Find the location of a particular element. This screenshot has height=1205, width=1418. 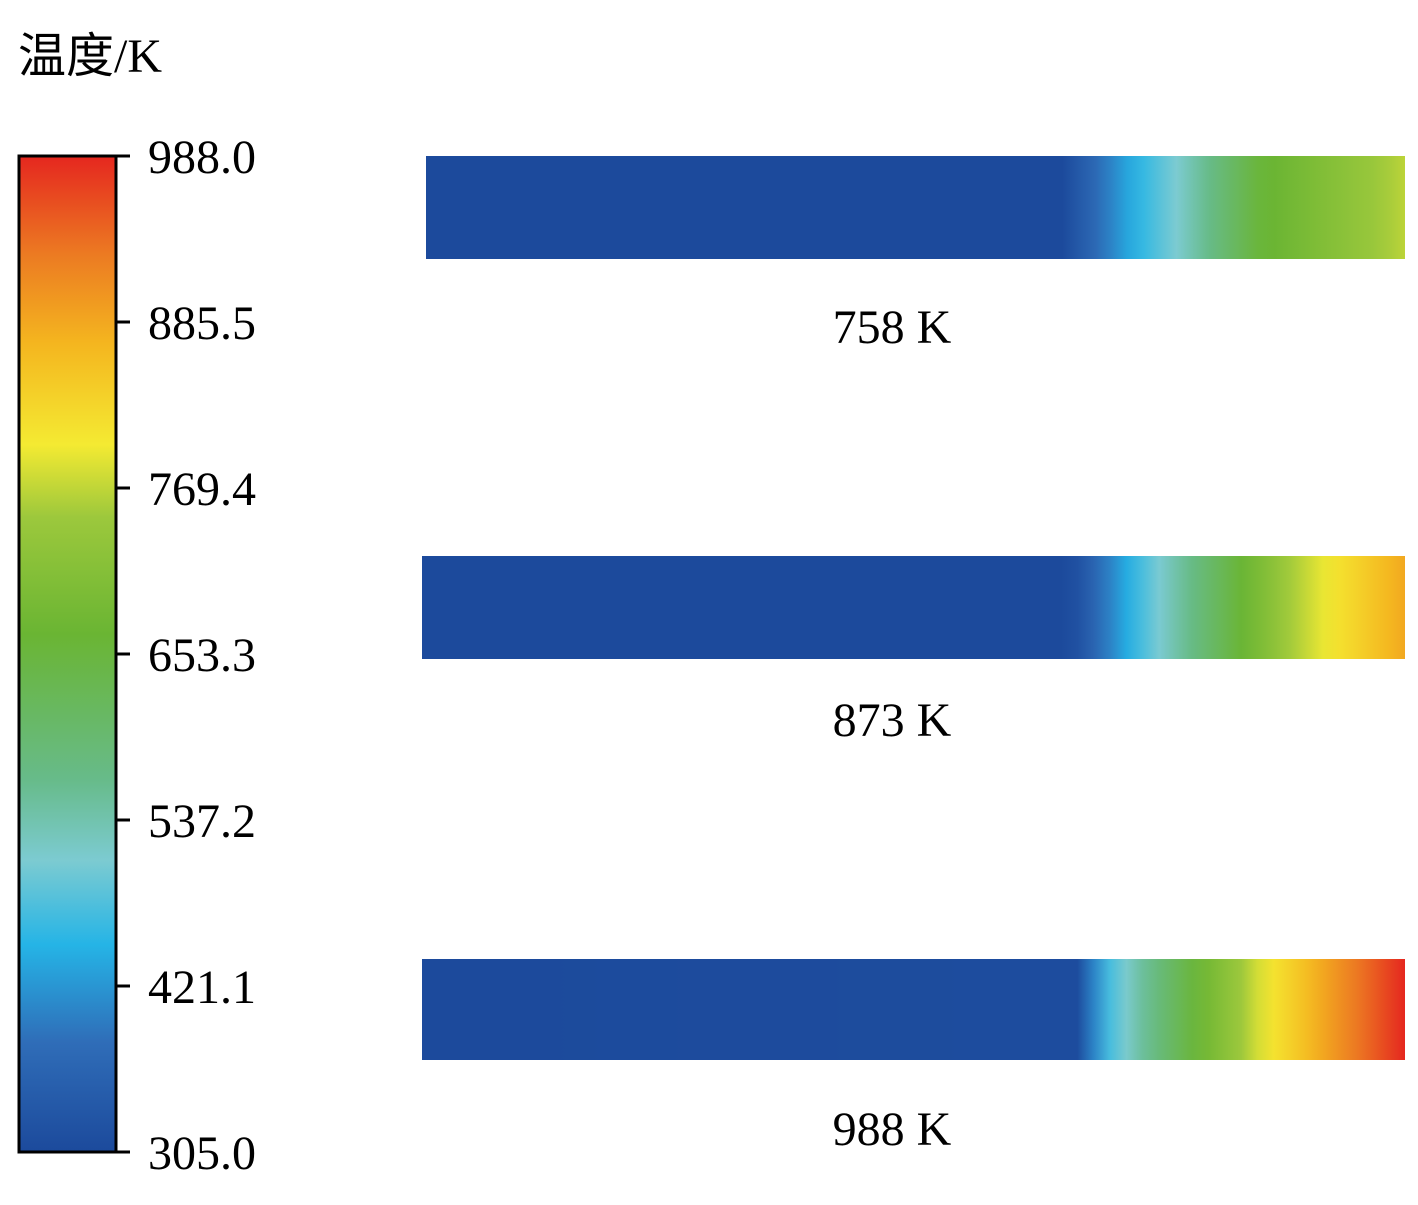

colorbar-gradient is located at coordinates (67, 654).